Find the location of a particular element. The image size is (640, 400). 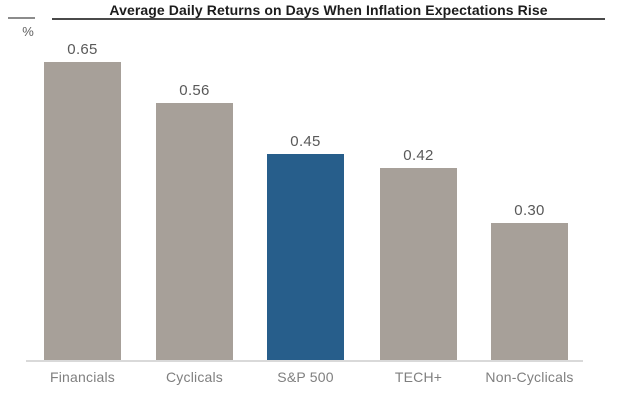

bar-cyclicals is located at coordinates (194, 232).